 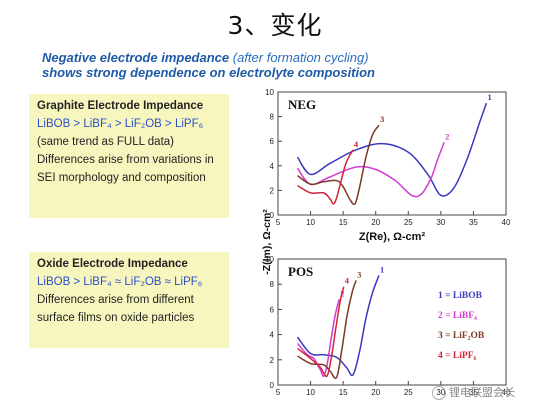 I want to click on legend-entry-2: 2 = LiBF₄, so click(x=457, y=316).